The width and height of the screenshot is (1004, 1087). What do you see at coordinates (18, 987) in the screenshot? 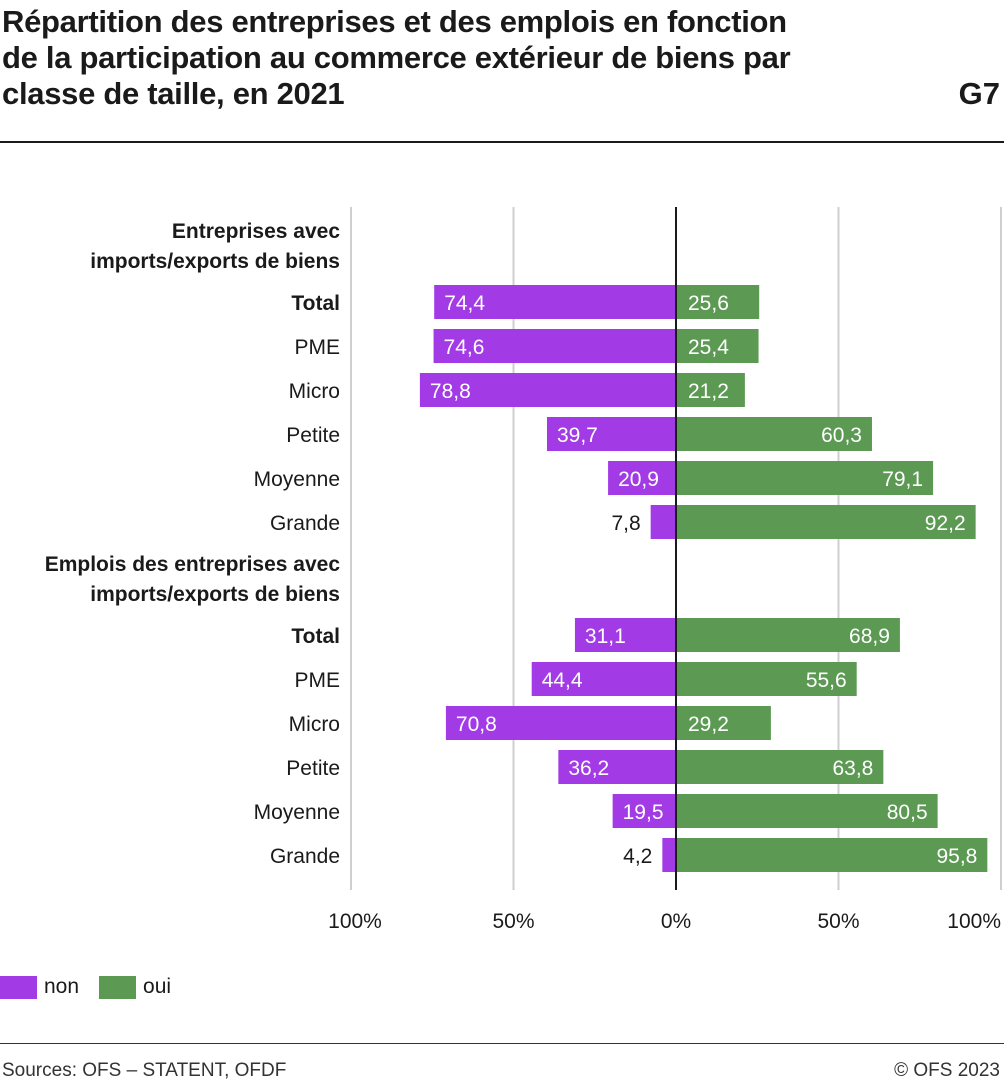
I see `legend-swatch-non` at bounding box center [18, 987].